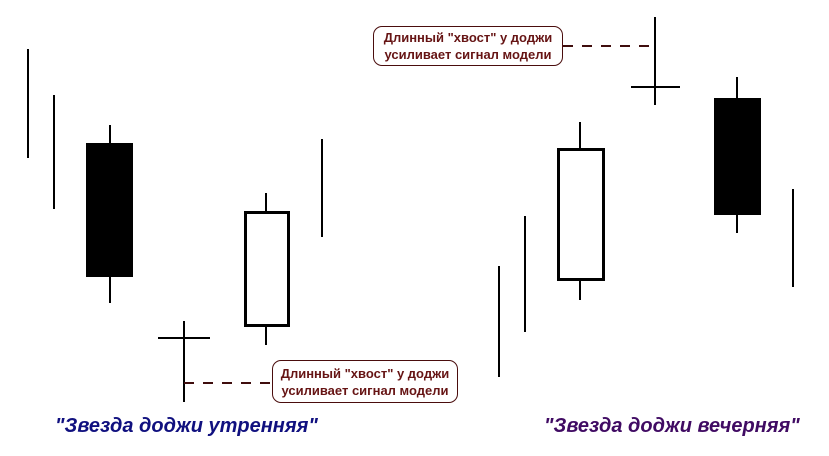  What do you see at coordinates (186, 426) in the screenshot?
I see `pattern-label-morning-doji-star: "Звезда доджи утренняя"` at bounding box center [186, 426].